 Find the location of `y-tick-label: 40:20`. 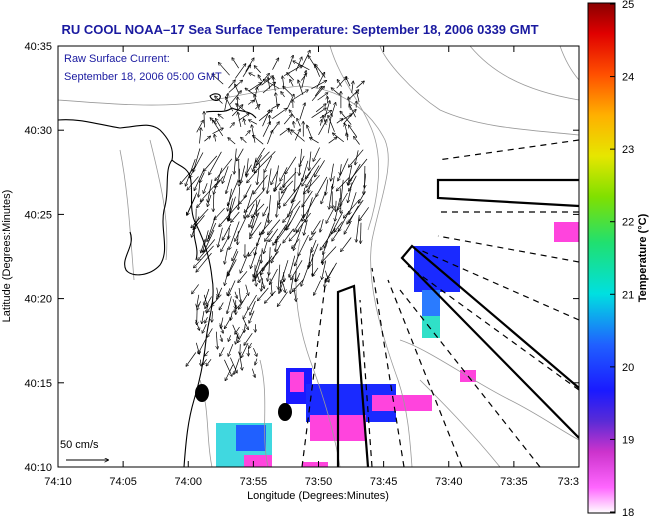

y-tick-label: 40:20 is located at coordinates (38, 300).